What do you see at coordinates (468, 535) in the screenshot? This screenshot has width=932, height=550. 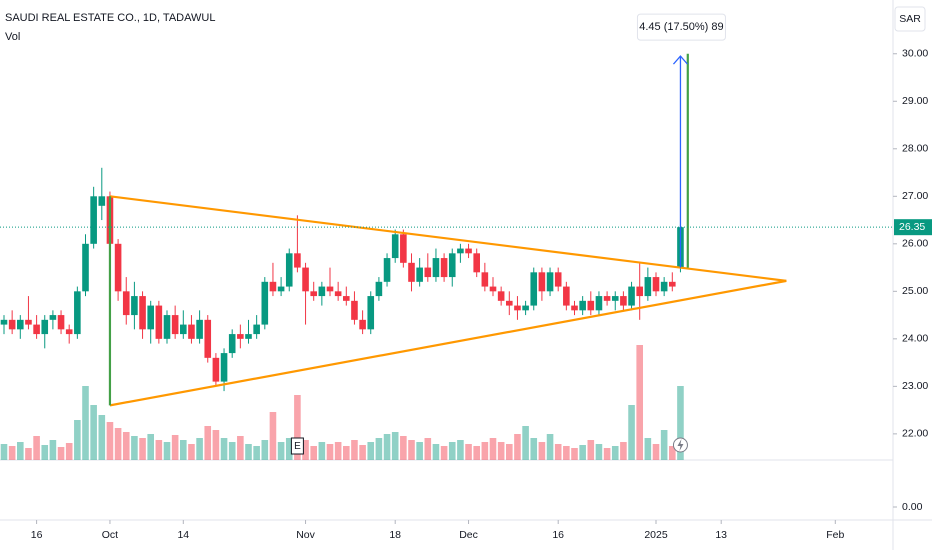 I see `x-tick-label: Dec` at bounding box center [468, 535].